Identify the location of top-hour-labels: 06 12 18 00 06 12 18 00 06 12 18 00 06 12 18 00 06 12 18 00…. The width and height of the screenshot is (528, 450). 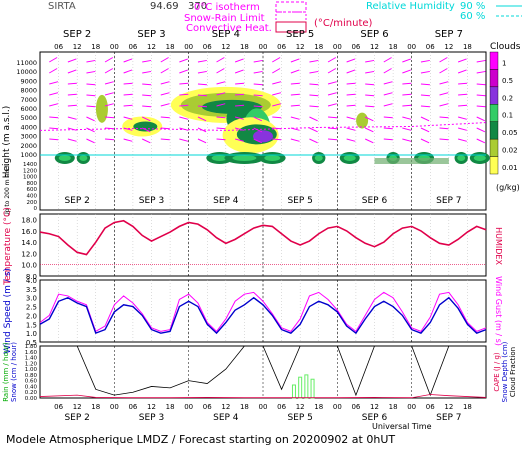
(263, 47).